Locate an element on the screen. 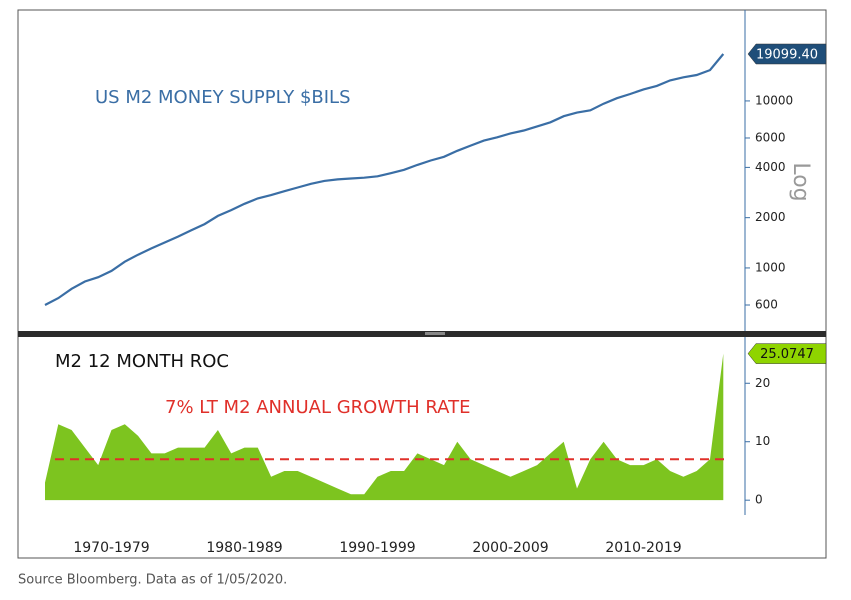  value-label: 19099.40 is located at coordinates (787, 55).